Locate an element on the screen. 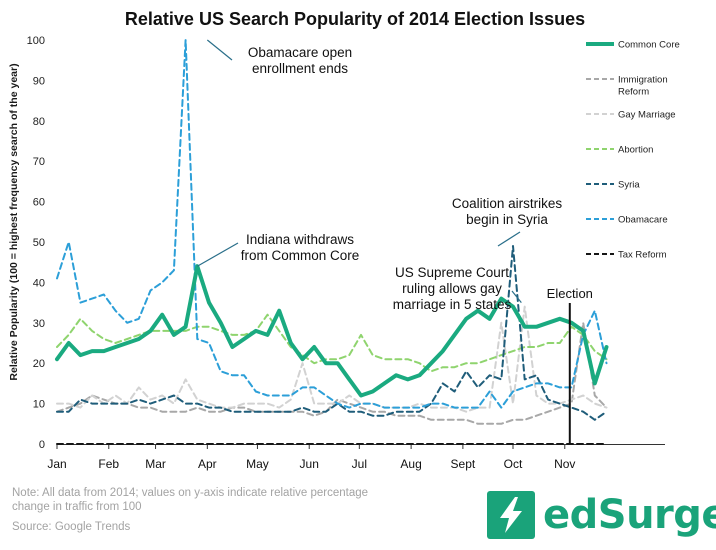 The width and height of the screenshot is (716, 550). brand-logo: edSurge is located at coordinates (601, 515).